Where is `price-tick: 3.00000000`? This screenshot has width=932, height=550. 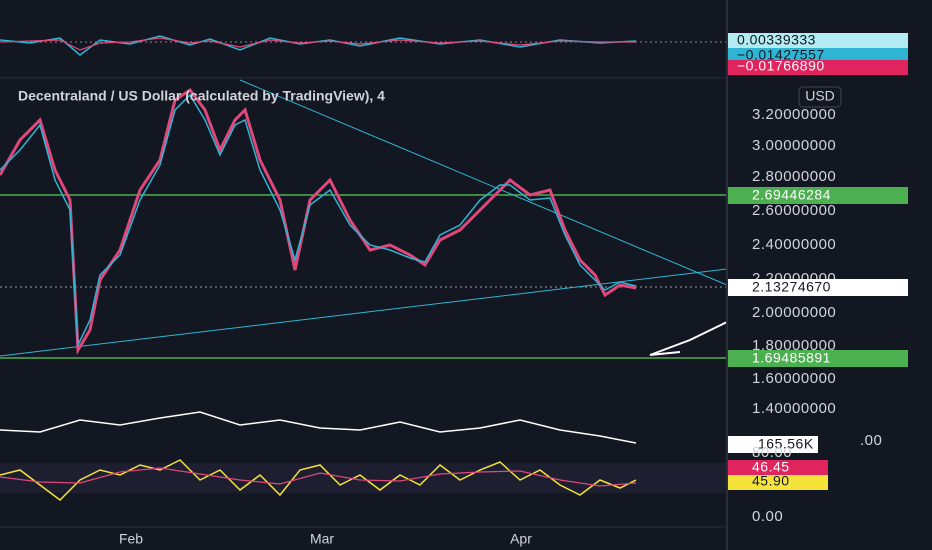 price-tick: 3.00000000 is located at coordinates (794, 145).